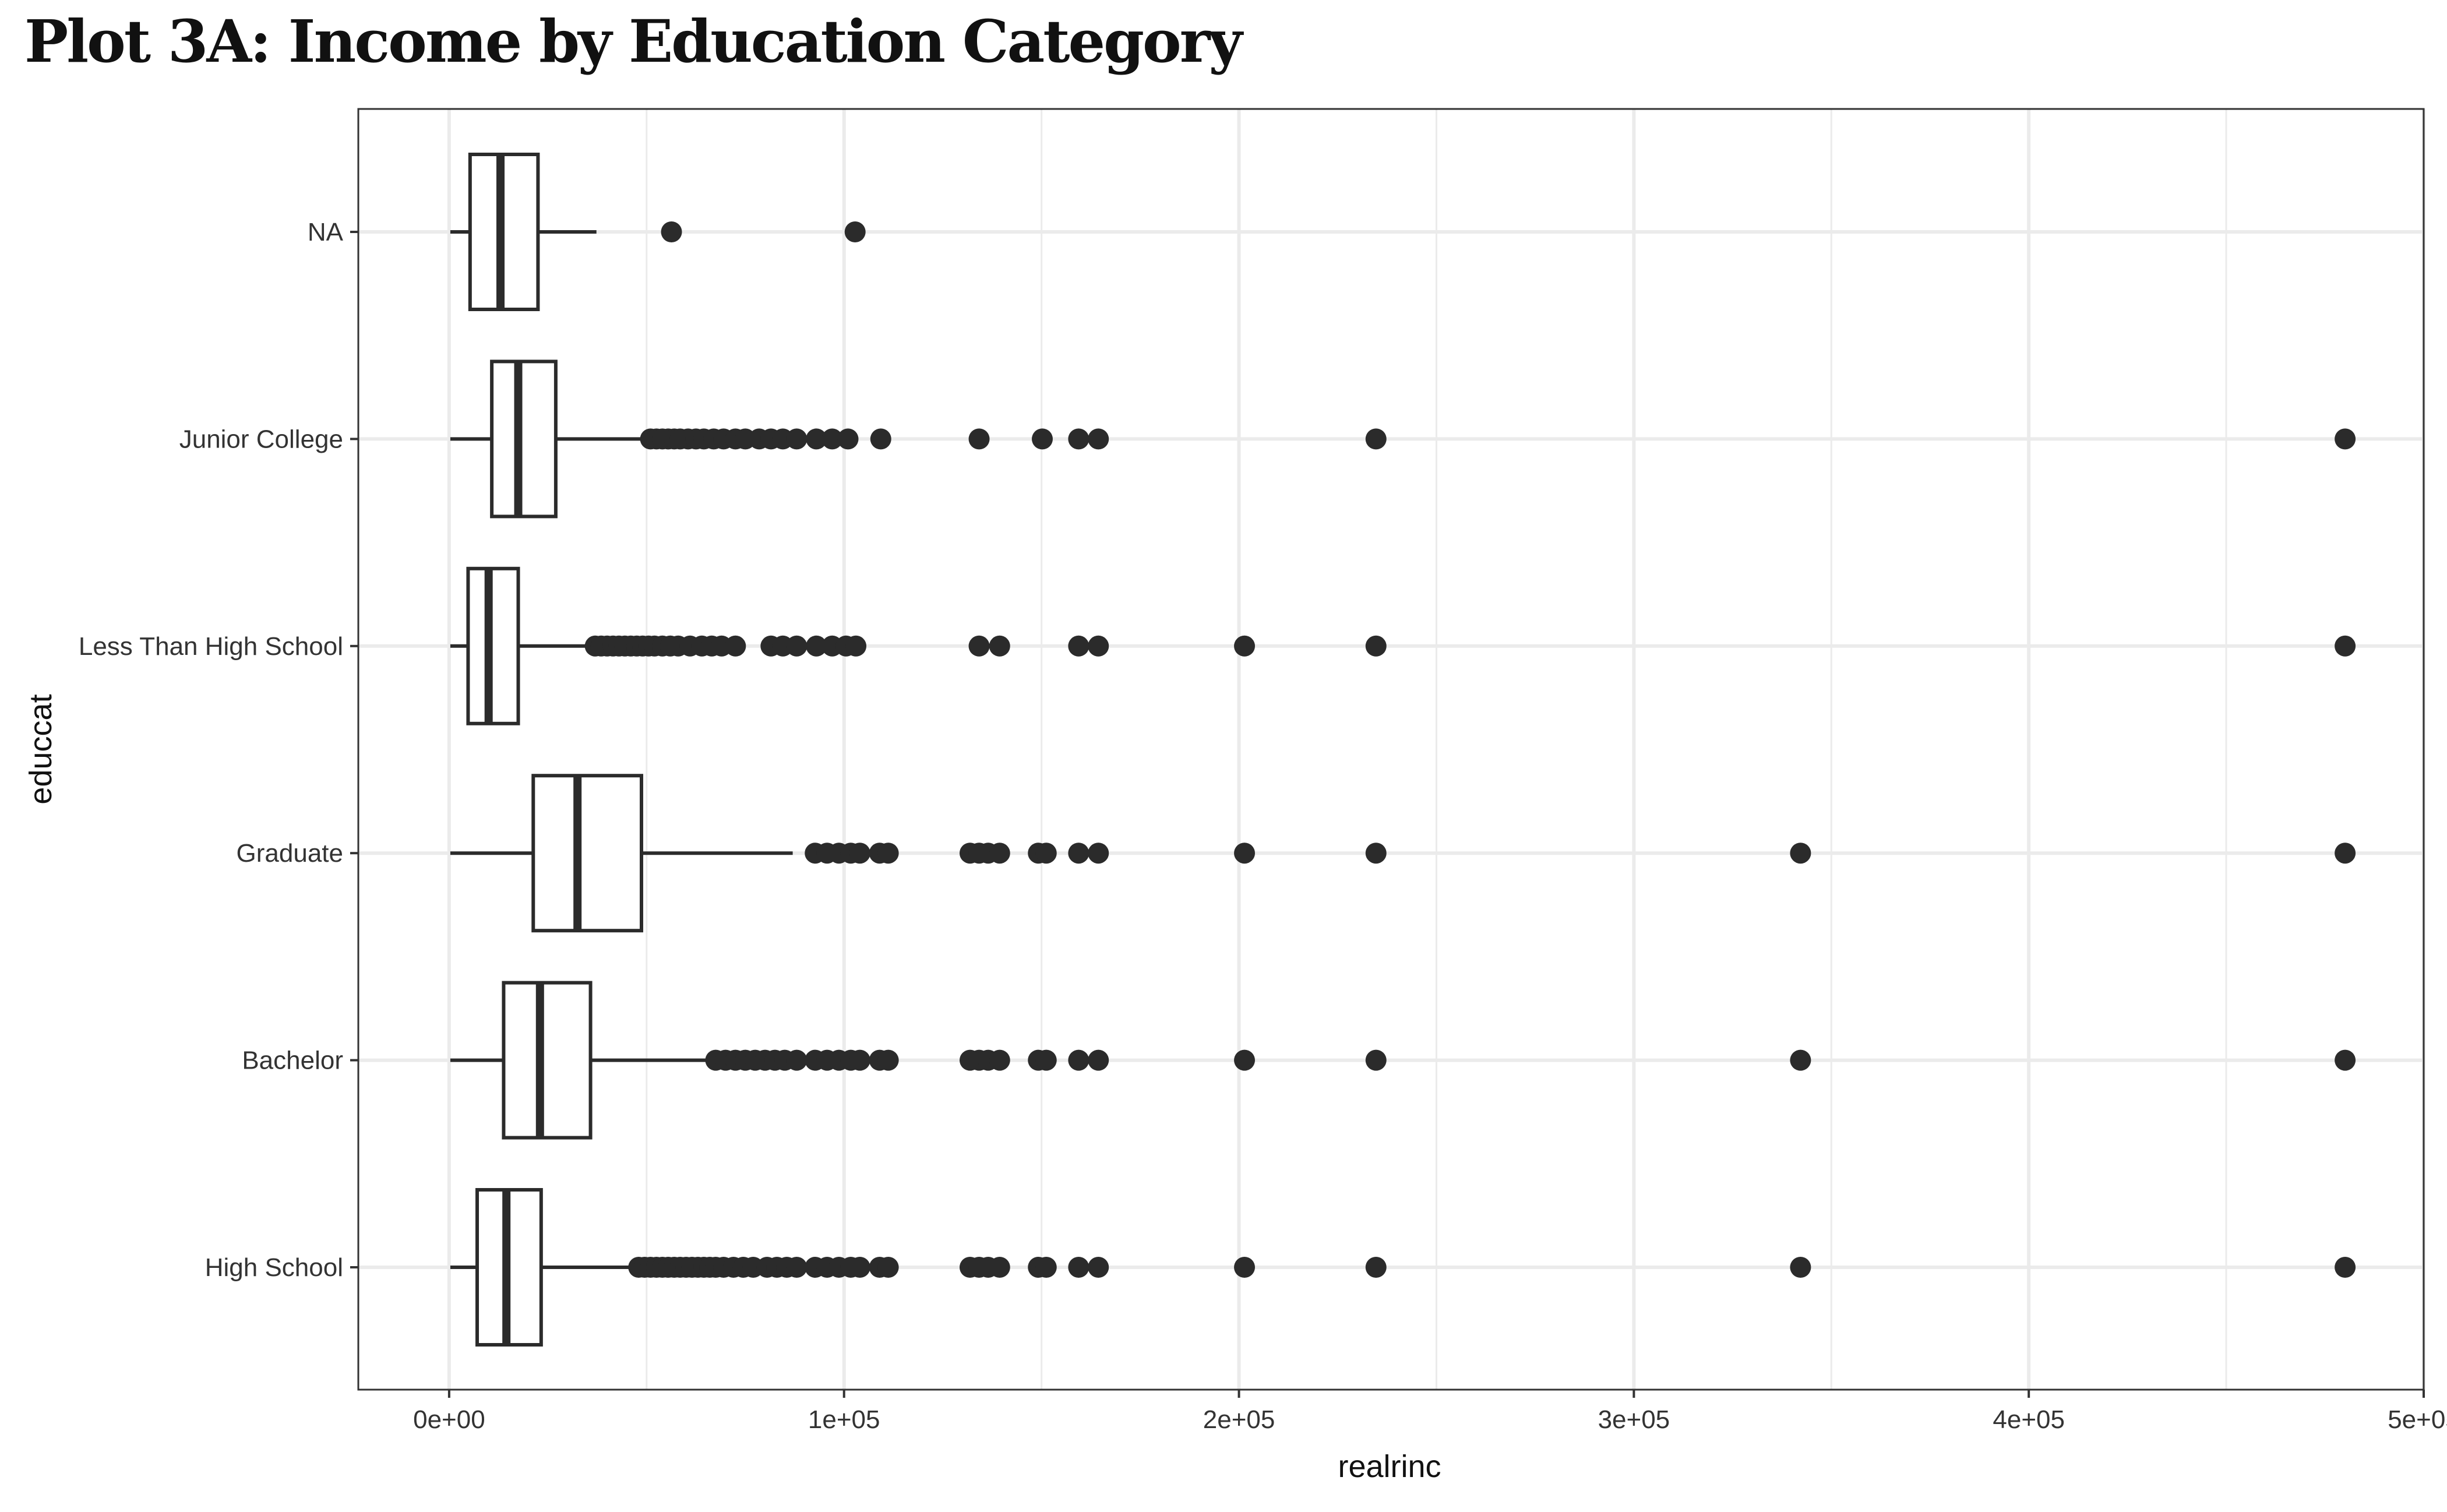 The height and width of the screenshot is (1512, 2447). I want to click on x-tick-label: 5e+05, so click(2417, 1420).